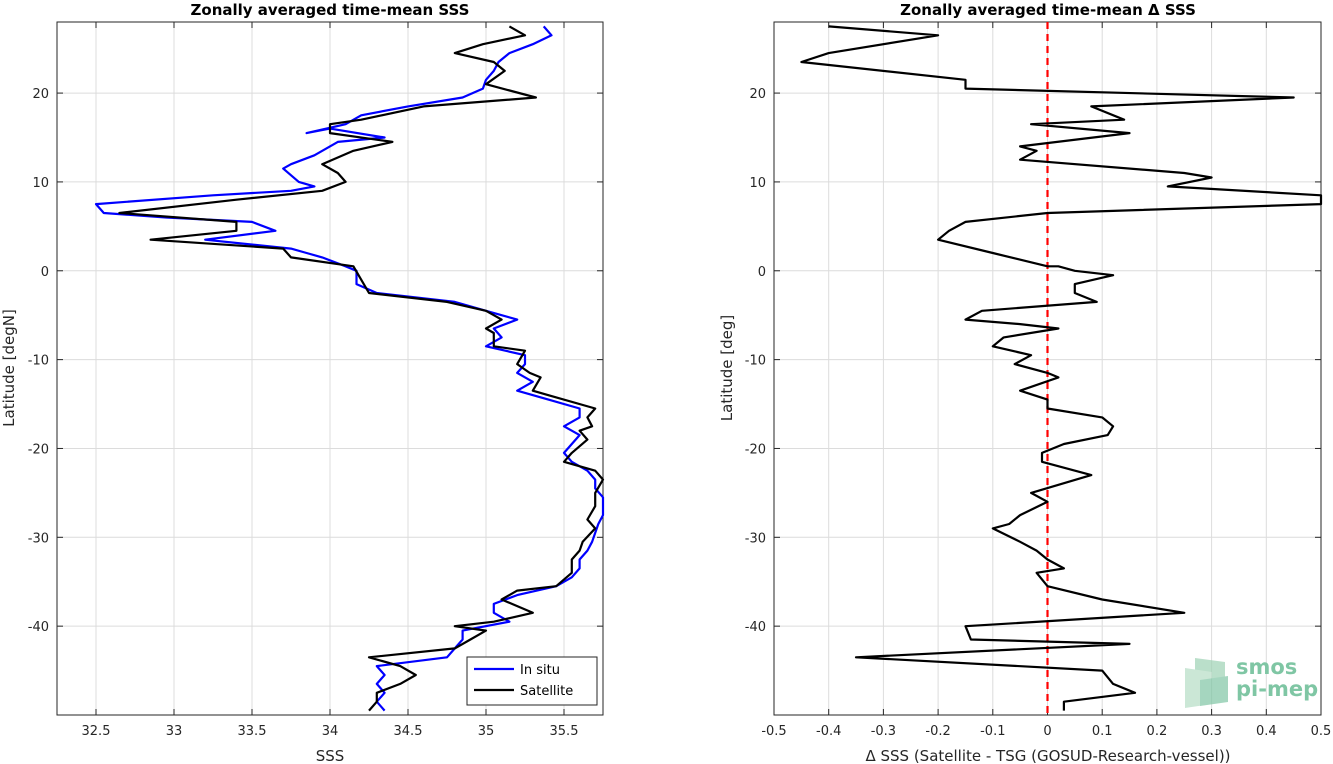 Image resolution: width=1333 pixels, height=764 pixels. What do you see at coordinates (564, 731) in the screenshot?
I see `x-tick-label: 35.5` at bounding box center [564, 731].